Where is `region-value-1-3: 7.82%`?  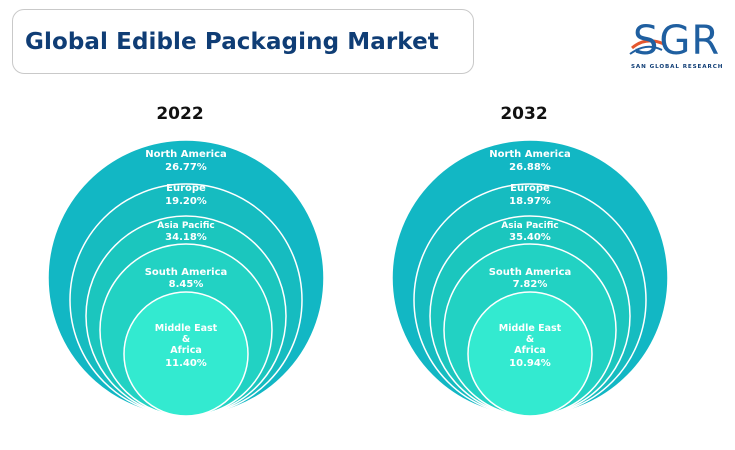 region-value-1-3: 7.82% is located at coordinates (530, 284).